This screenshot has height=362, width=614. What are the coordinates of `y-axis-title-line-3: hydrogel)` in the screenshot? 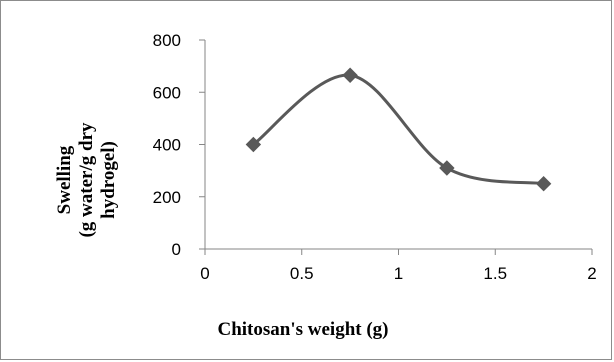 It's located at (108, 180).